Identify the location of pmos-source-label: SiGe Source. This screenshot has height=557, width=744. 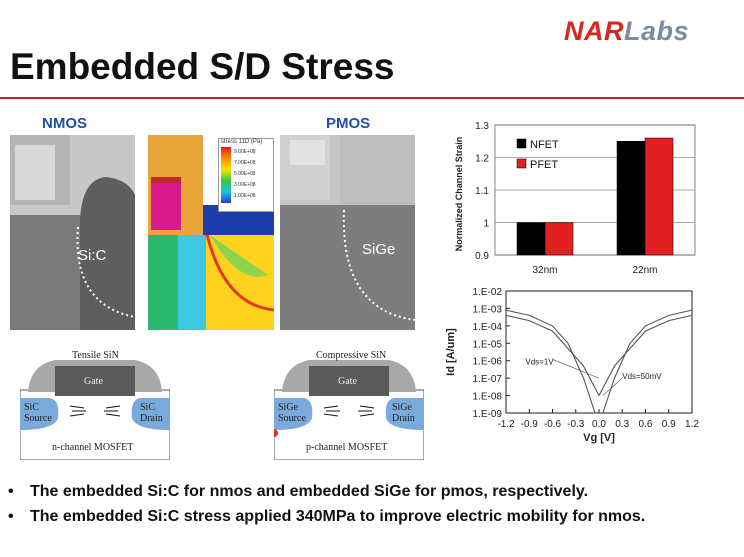
(292, 413).